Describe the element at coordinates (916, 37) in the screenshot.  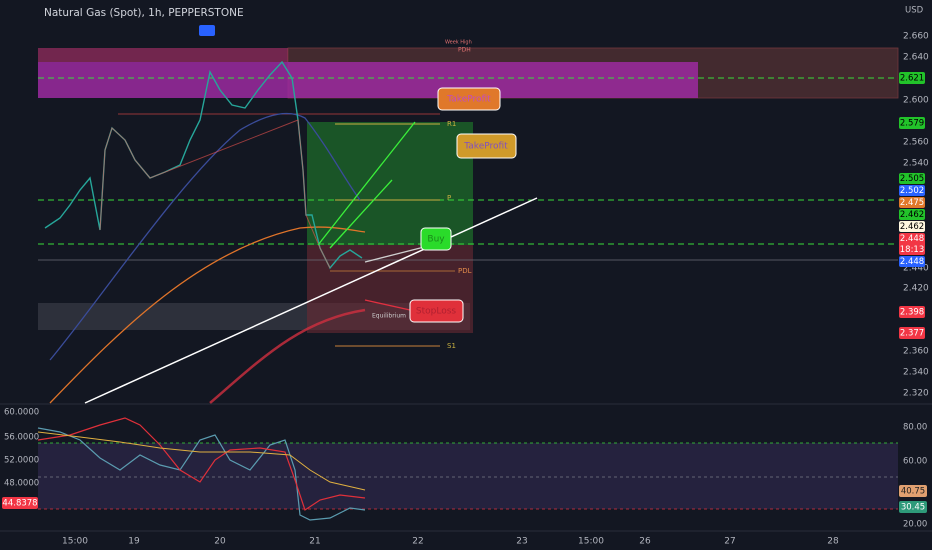
I see `price-tick: 2.660` at that location.